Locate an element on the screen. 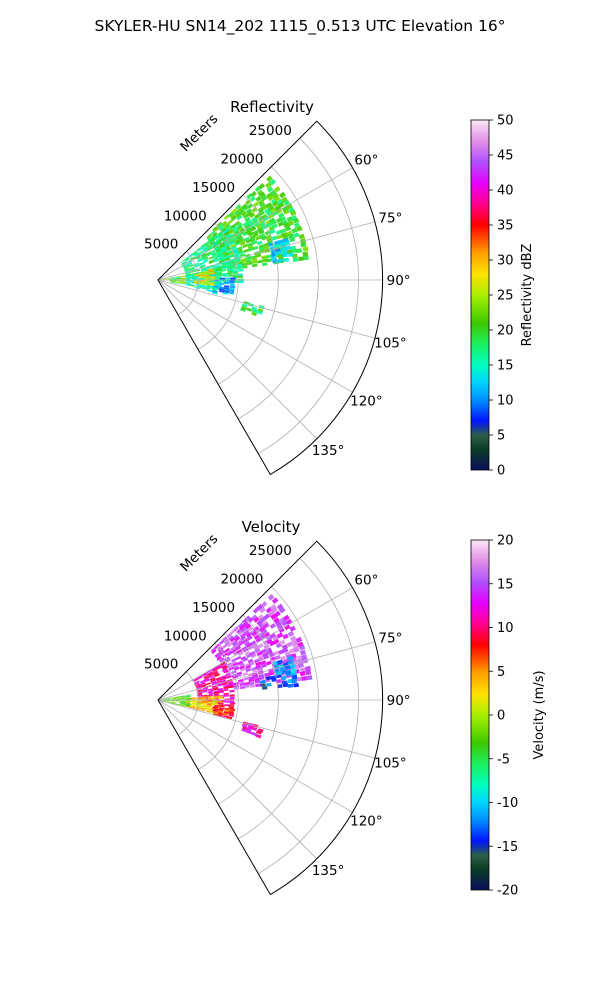 Image resolution: width=600 pixels, height=1000 pixels. range-tick-label: 25000 is located at coordinates (270, 131).